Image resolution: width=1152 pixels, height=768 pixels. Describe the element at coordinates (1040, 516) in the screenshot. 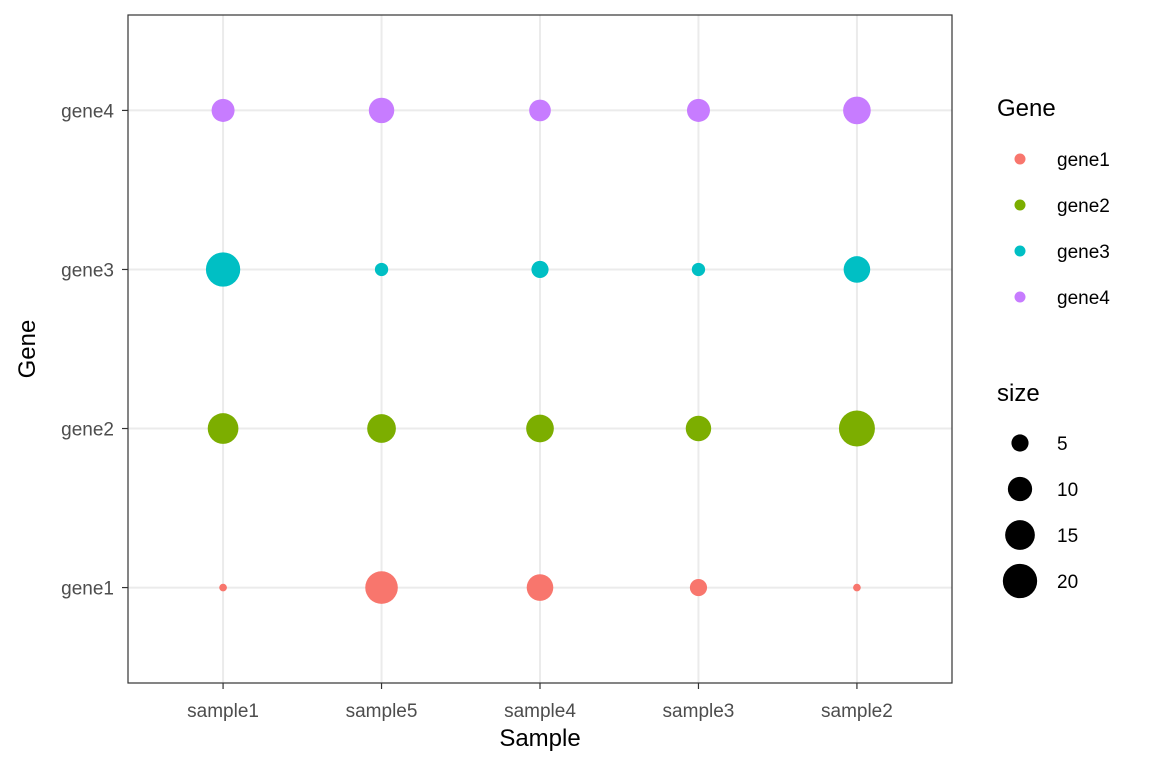

I see `size-legend-entries: 5 10 15 20` at that location.